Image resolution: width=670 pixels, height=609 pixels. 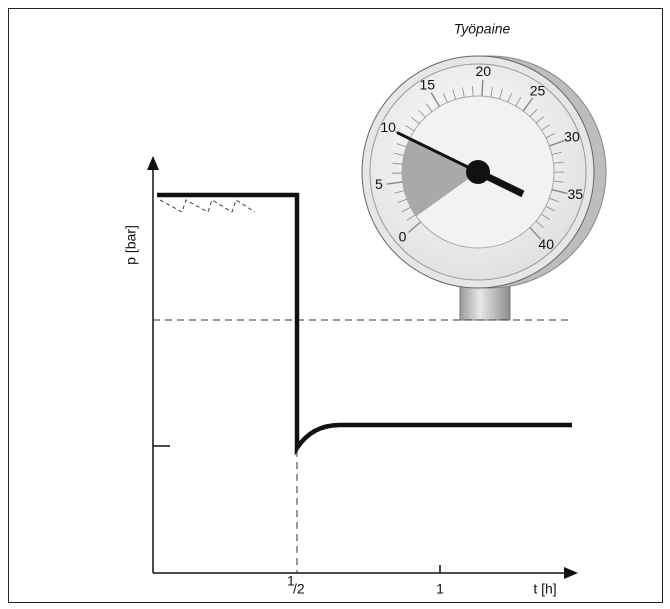 I want to click on gauge-label: 40, so click(x=546, y=244).